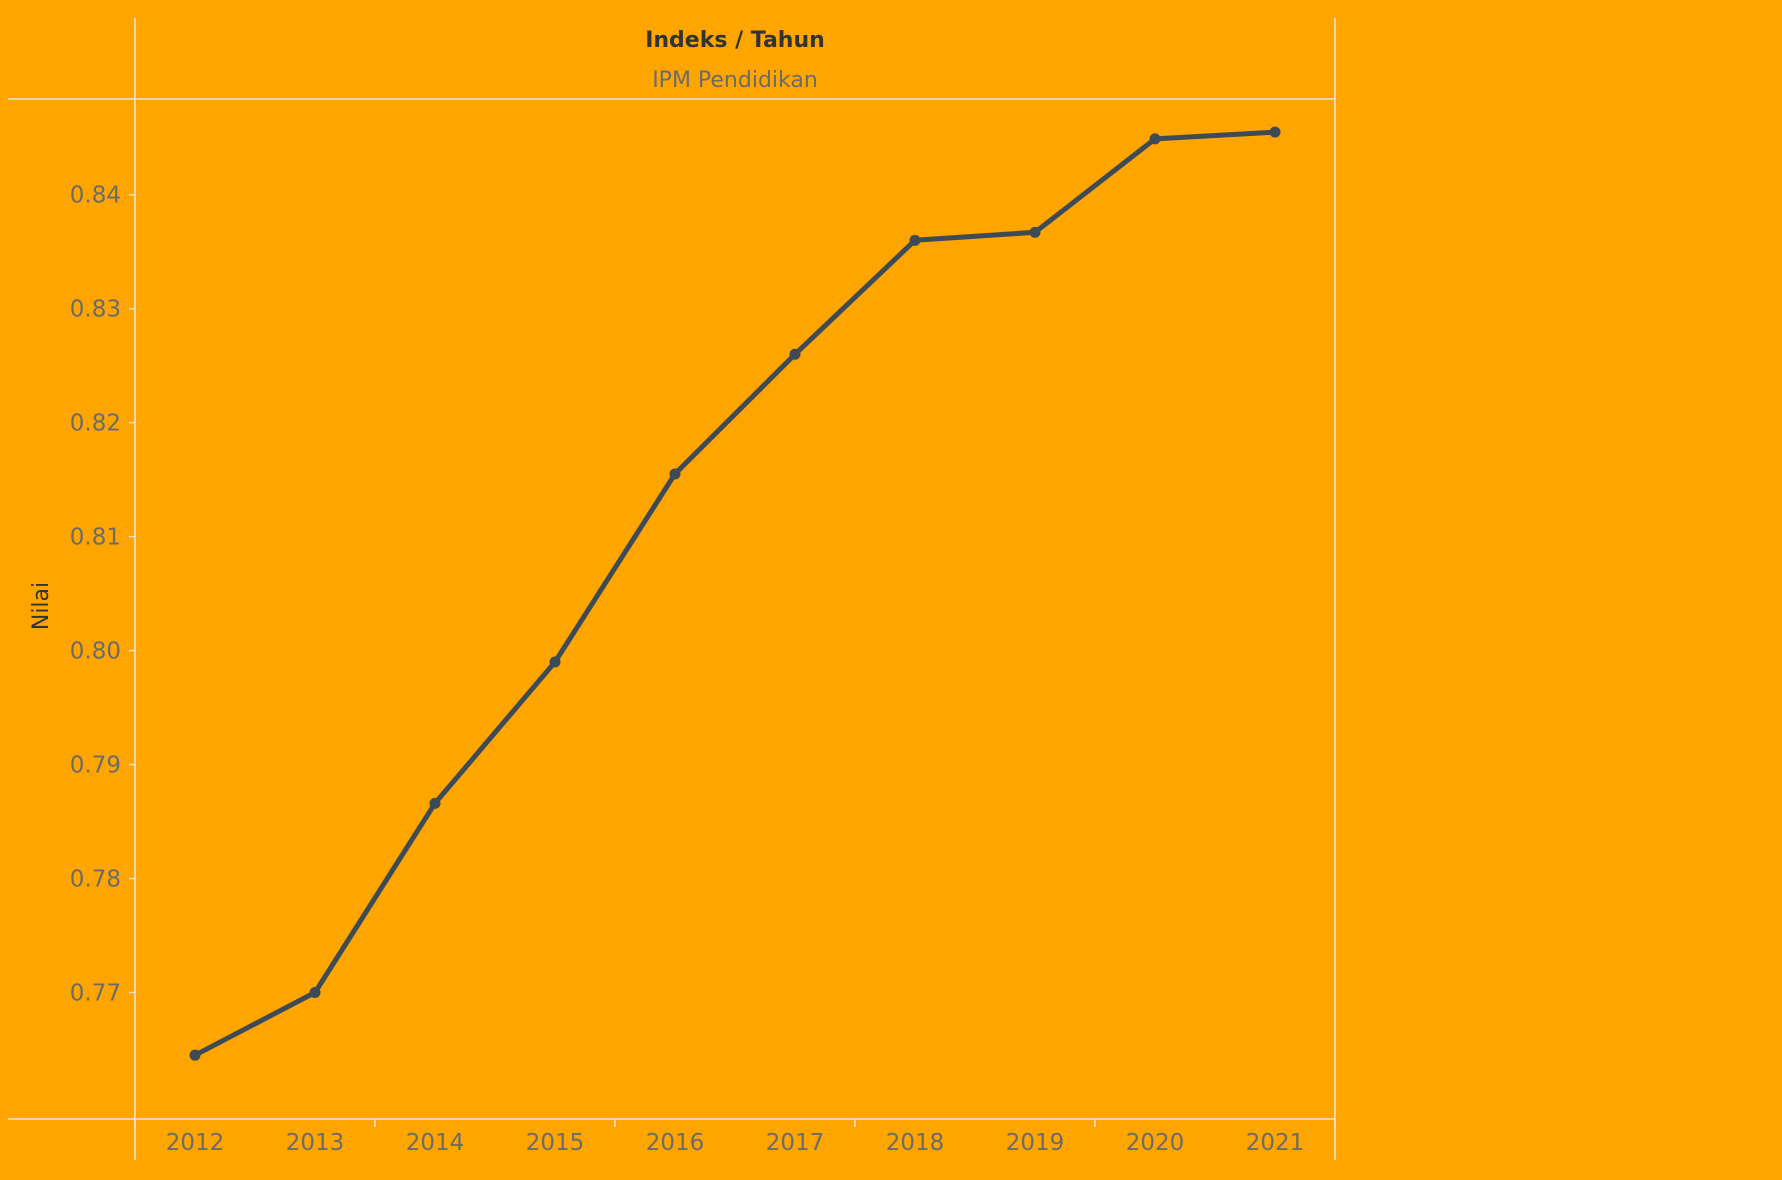  Describe the element at coordinates (735, 80) in the screenshot. I see `chart-subtitle: IPM Pendidikan` at that location.